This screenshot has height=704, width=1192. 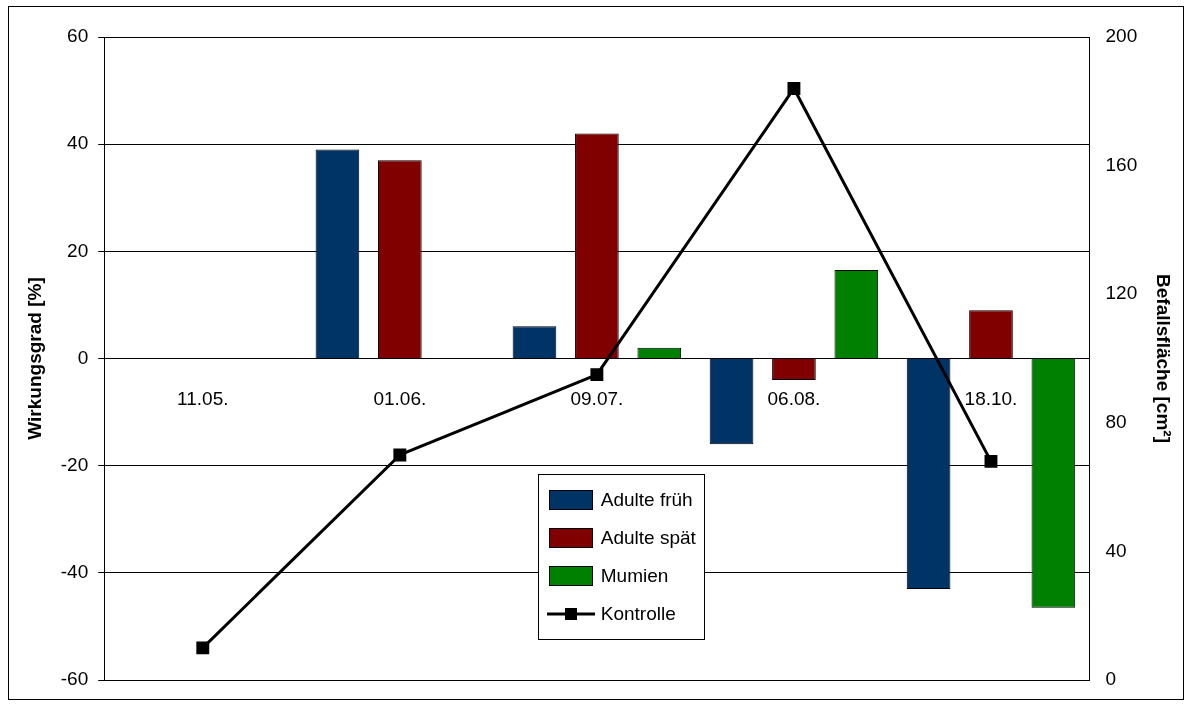 What do you see at coordinates (1111, 679) in the screenshot?
I see `y2-tick-label: 0` at bounding box center [1111, 679].